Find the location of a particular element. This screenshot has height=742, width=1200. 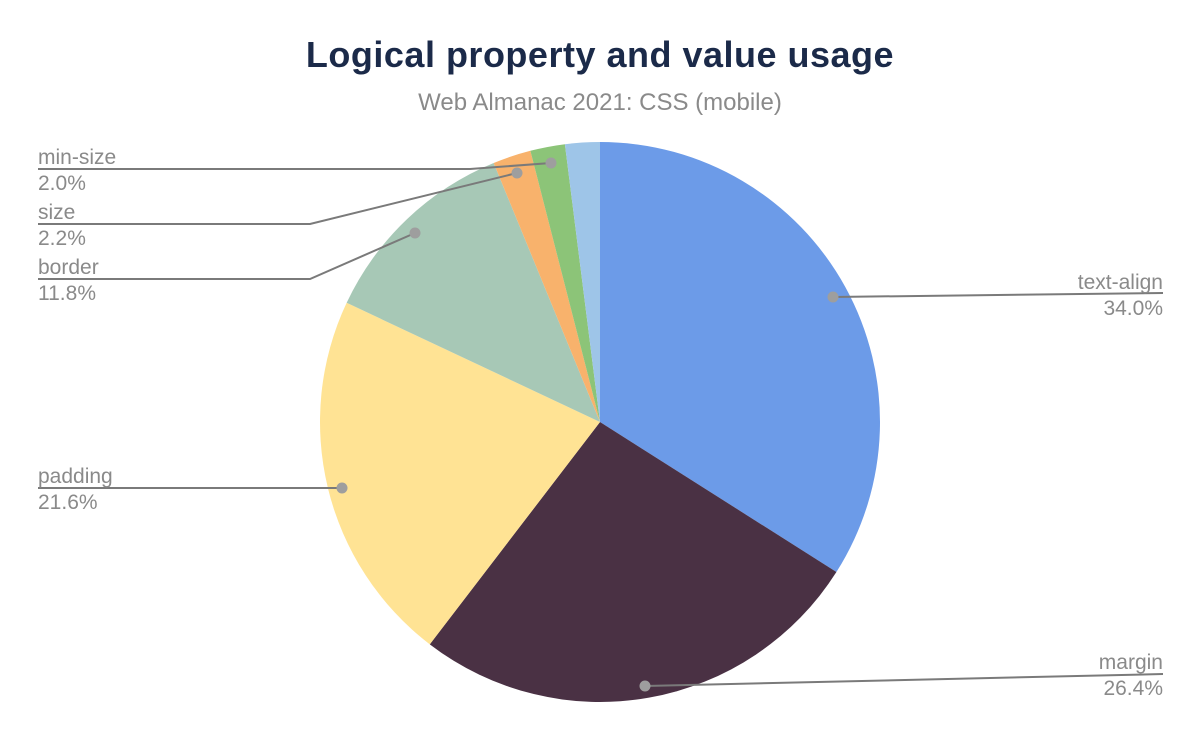

callout-margin: margin 26.4% is located at coordinates (1131, 675).